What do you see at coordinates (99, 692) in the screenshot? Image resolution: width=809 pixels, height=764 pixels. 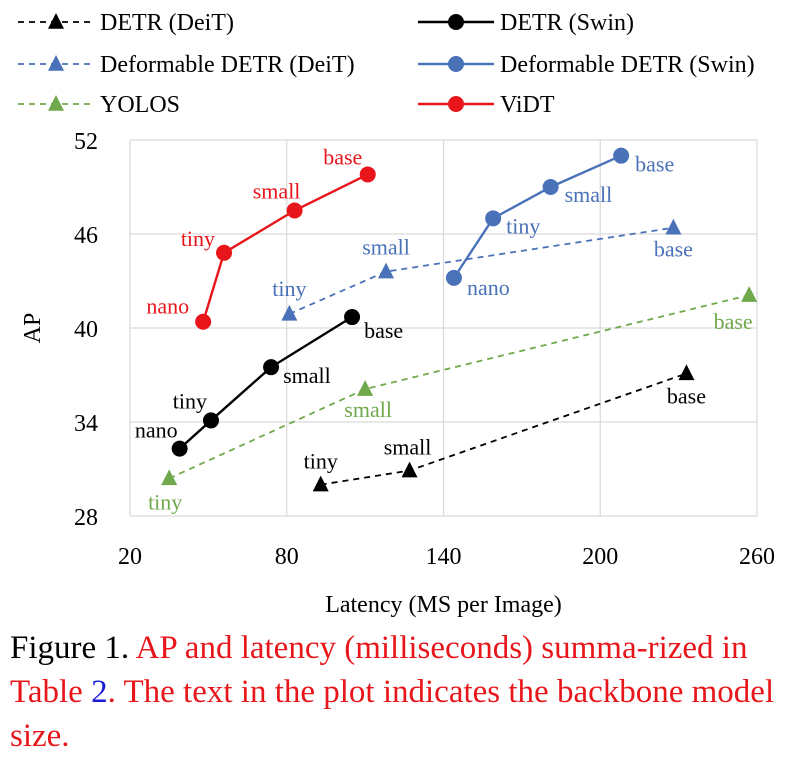 I see `caption-table-ref: 2` at bounding box center [99, 692].